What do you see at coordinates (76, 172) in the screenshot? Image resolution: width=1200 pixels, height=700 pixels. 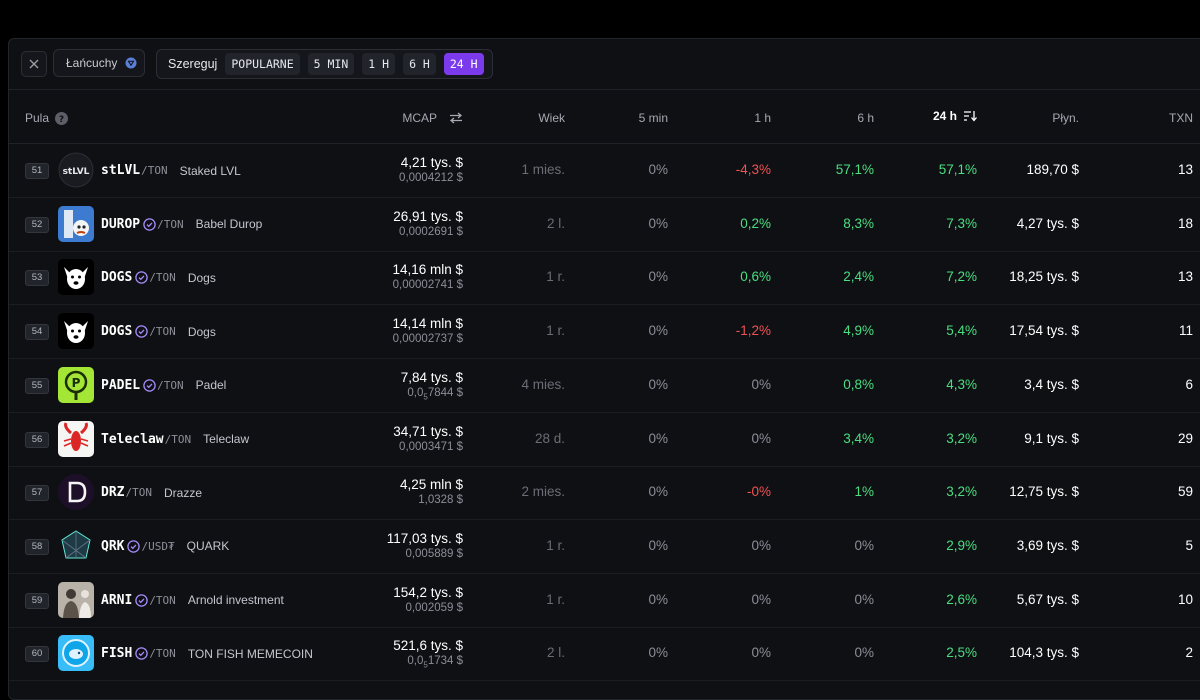 I see `svg-text: stLVL` at bounding box center [76, 172].